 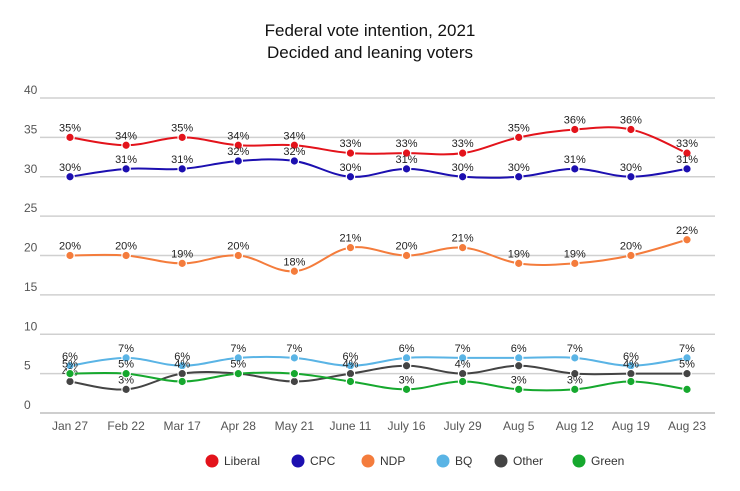 I want to click on legend-item-ndp: NDP, so click(x=383, y=461).